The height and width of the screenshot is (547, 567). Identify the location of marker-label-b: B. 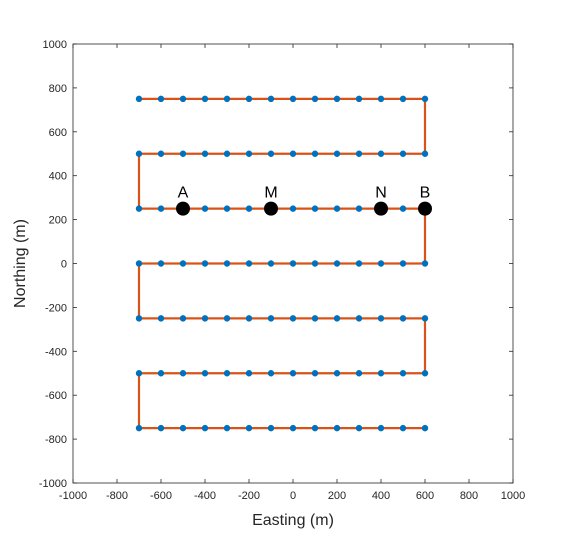
(425, 193).